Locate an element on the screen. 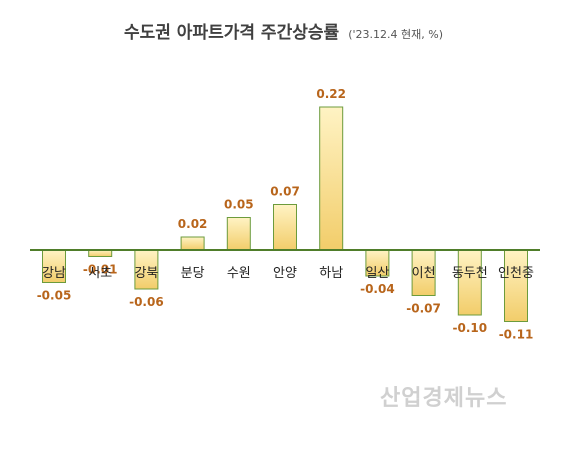  value-label: -0.07 is located at coordinates (423, 309).